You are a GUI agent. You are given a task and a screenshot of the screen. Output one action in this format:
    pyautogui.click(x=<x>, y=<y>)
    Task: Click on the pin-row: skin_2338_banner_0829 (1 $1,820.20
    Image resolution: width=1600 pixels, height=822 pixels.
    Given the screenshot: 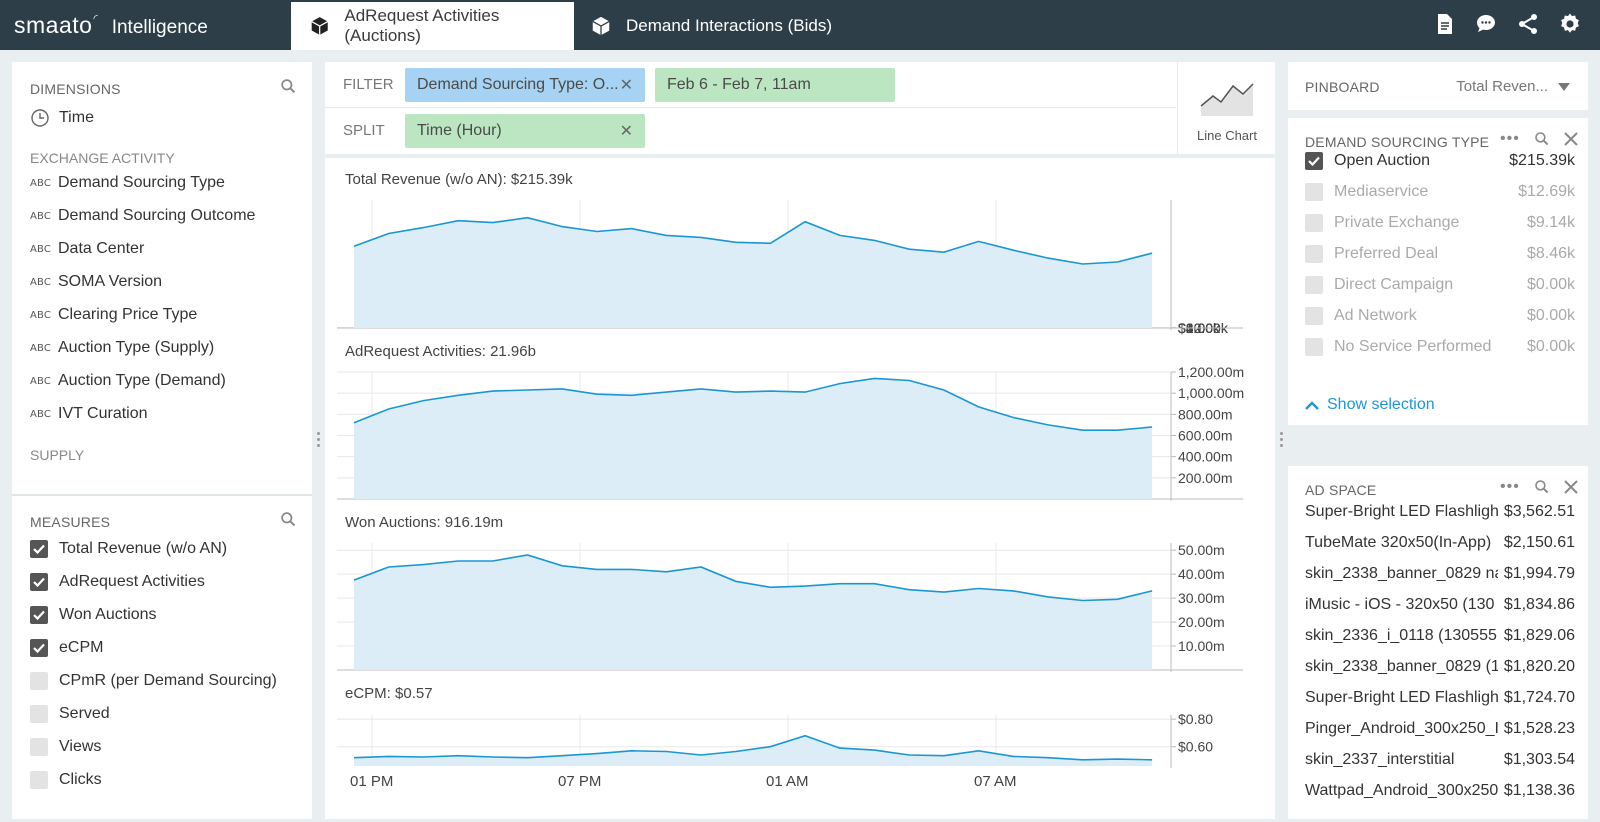 What is the action you would take?
    pyautogui.click(x=1440, y=667)
    